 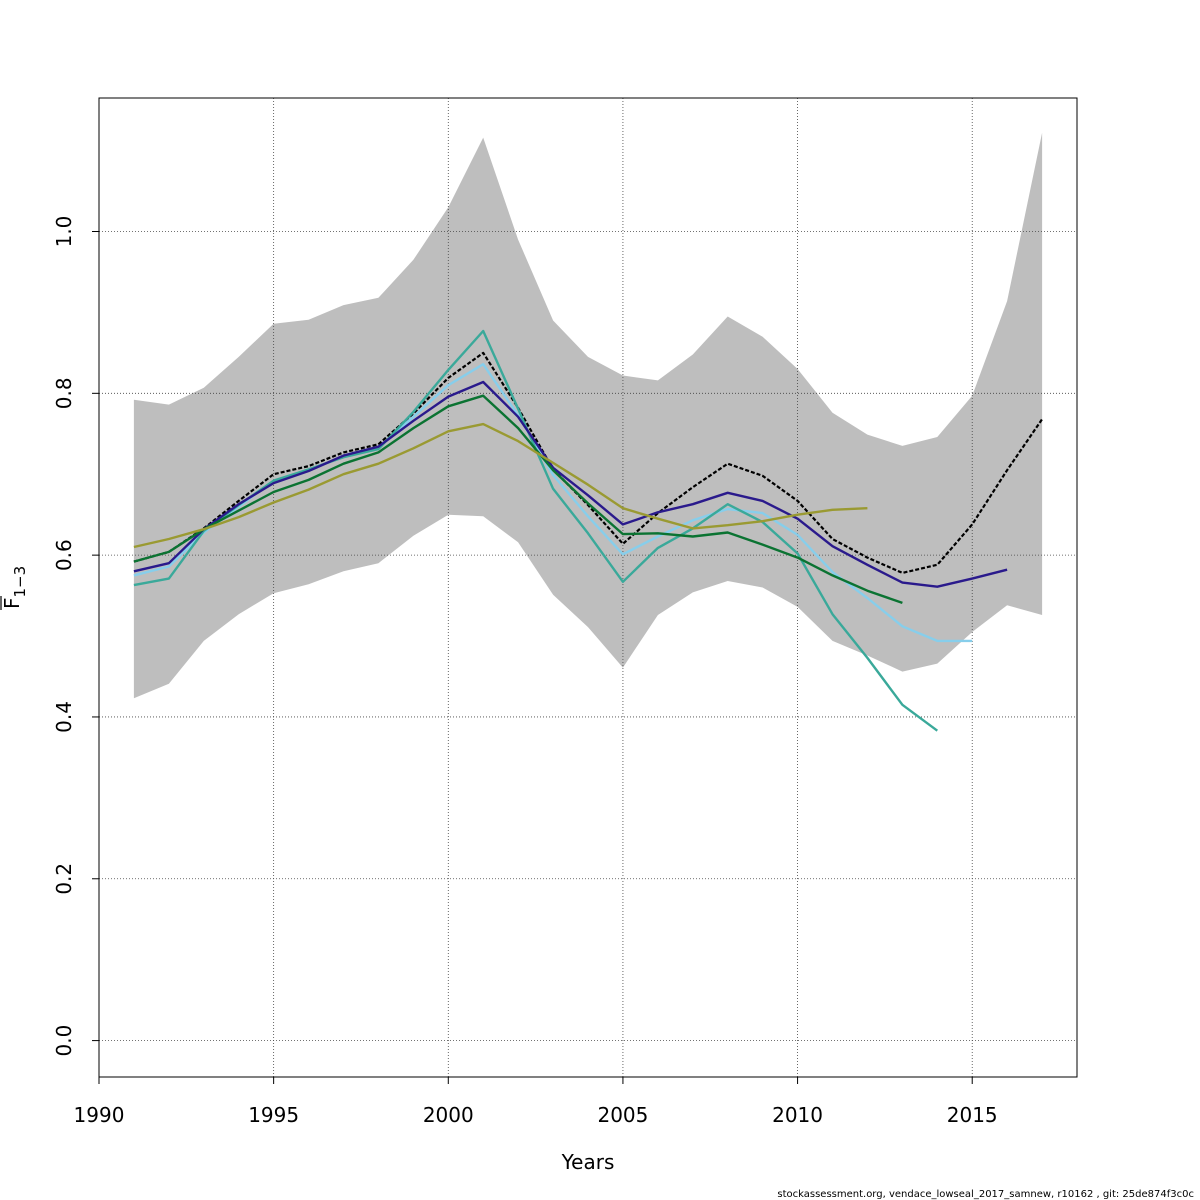 I want to click on y-axis-title-subscript: 1−3, so click(x=20, y=582).